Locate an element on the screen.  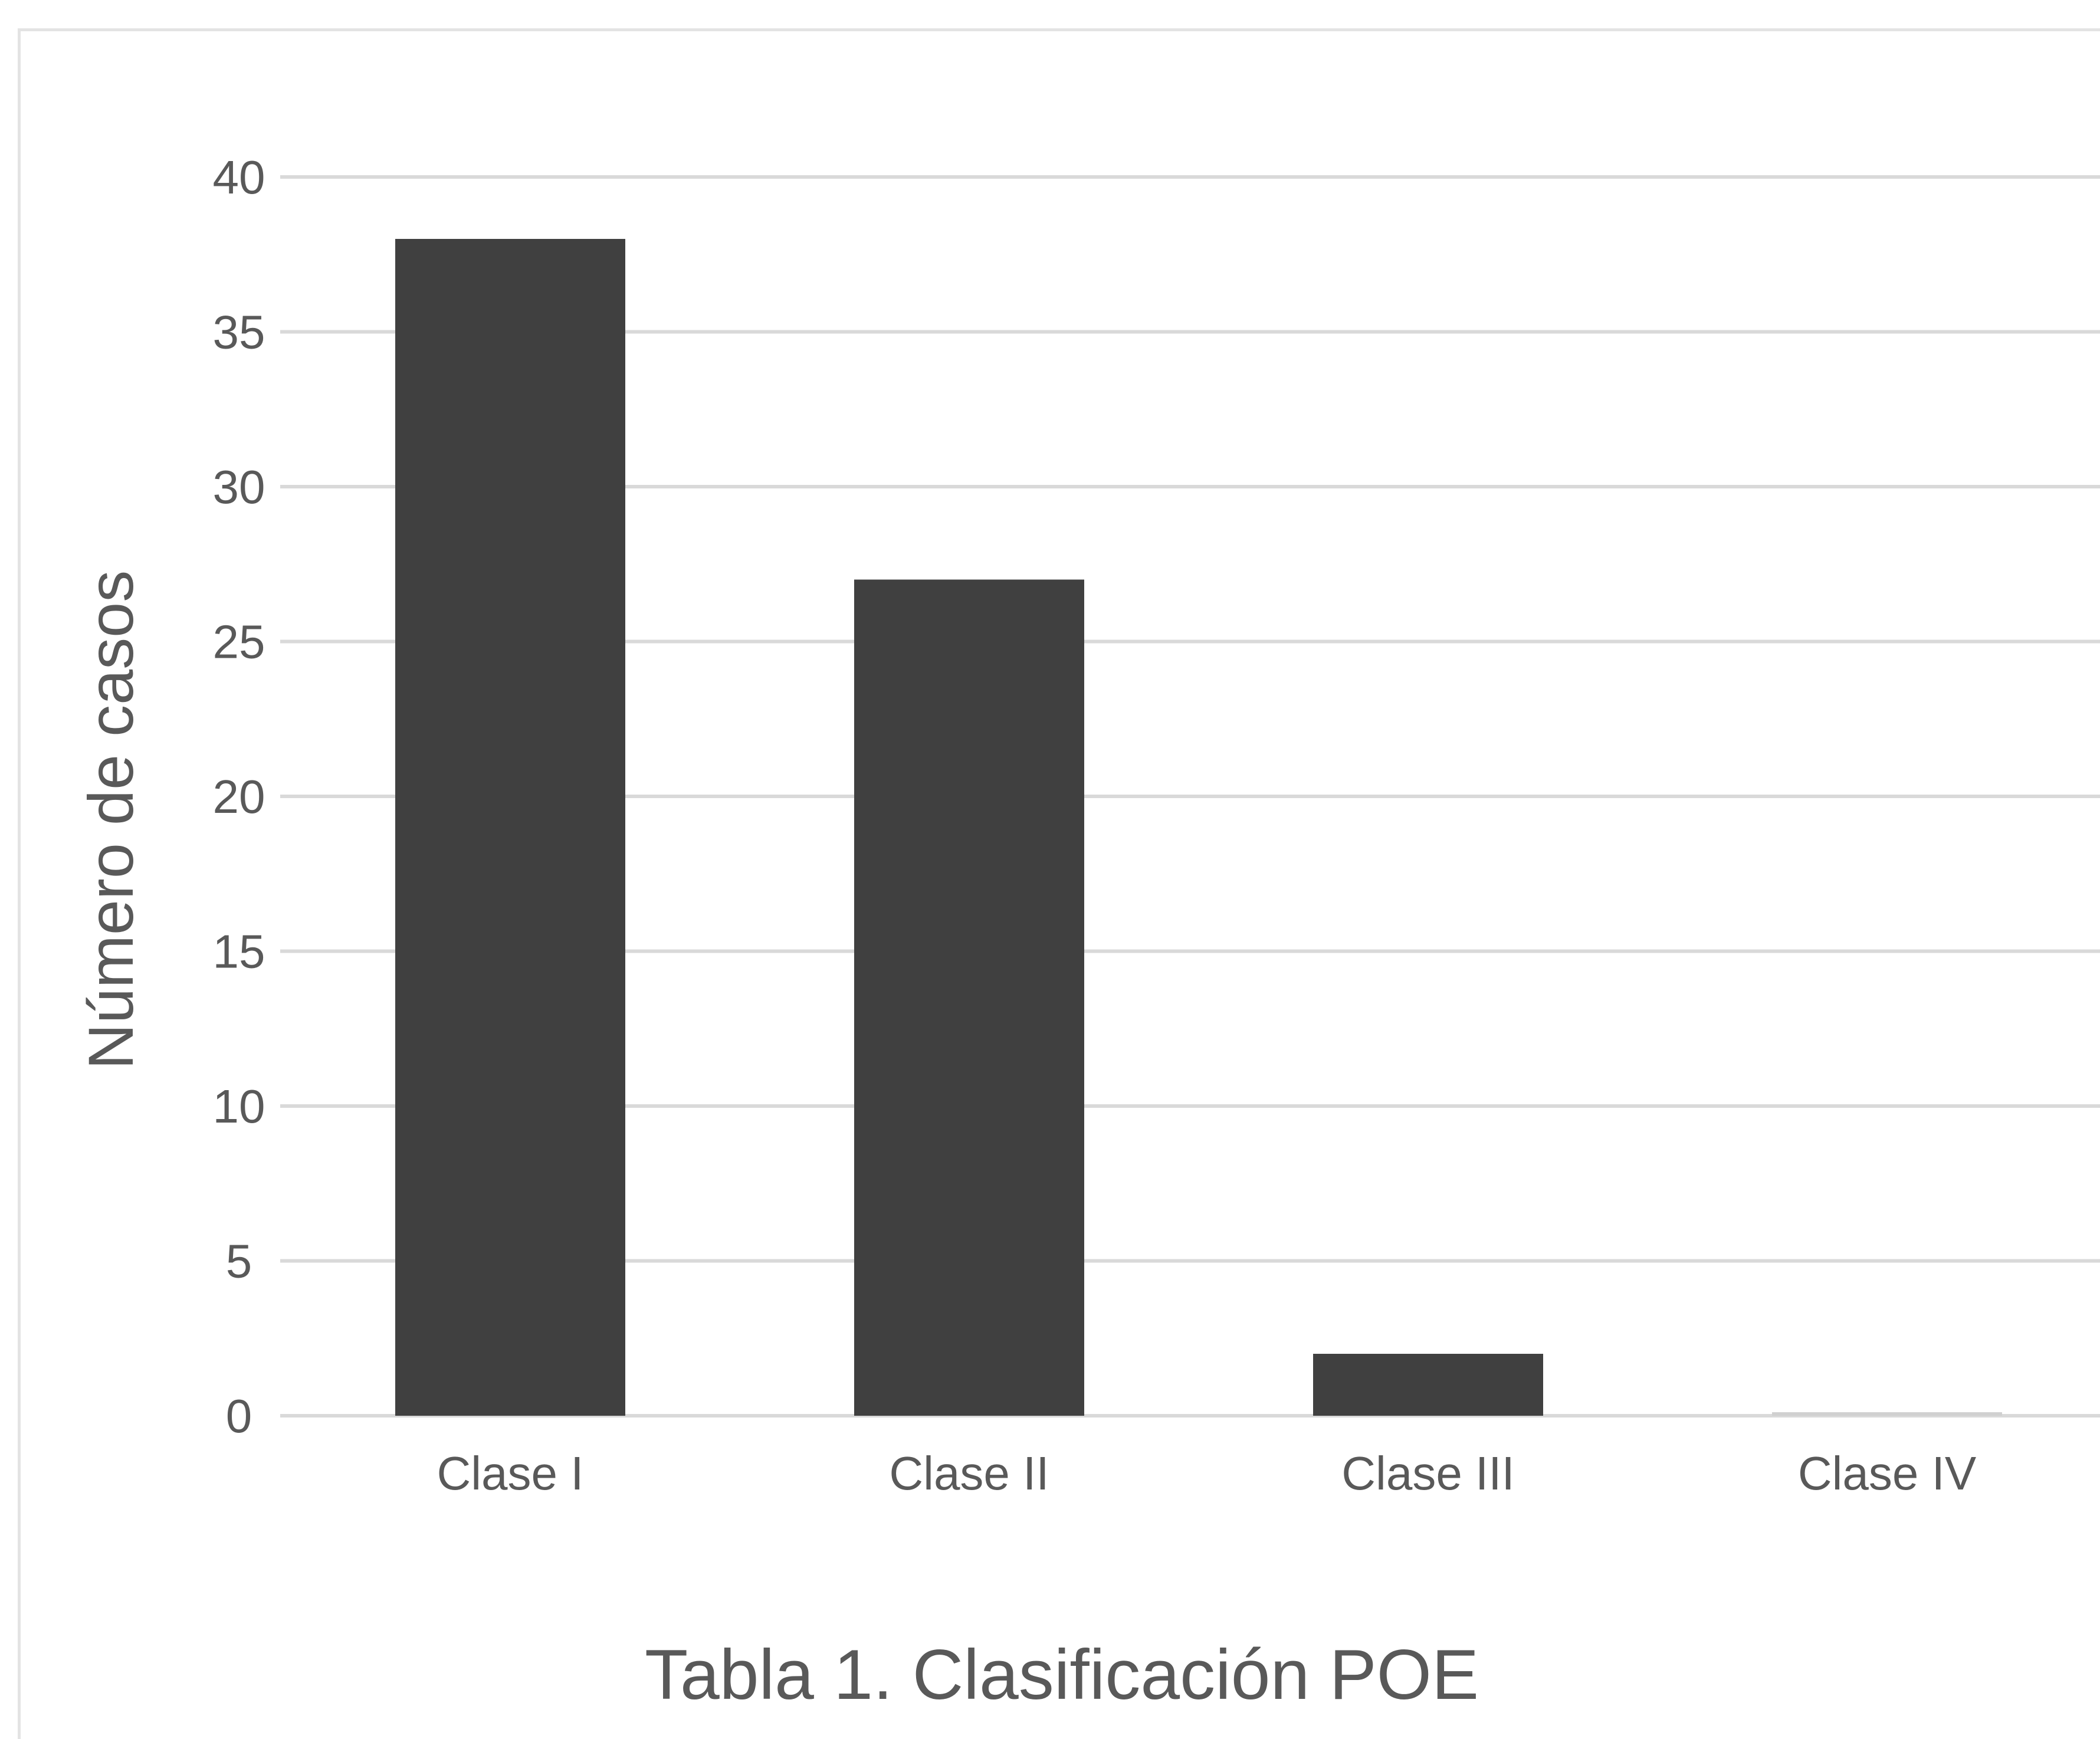
y-tick-label: 15 is located at coordinates (239, 952).